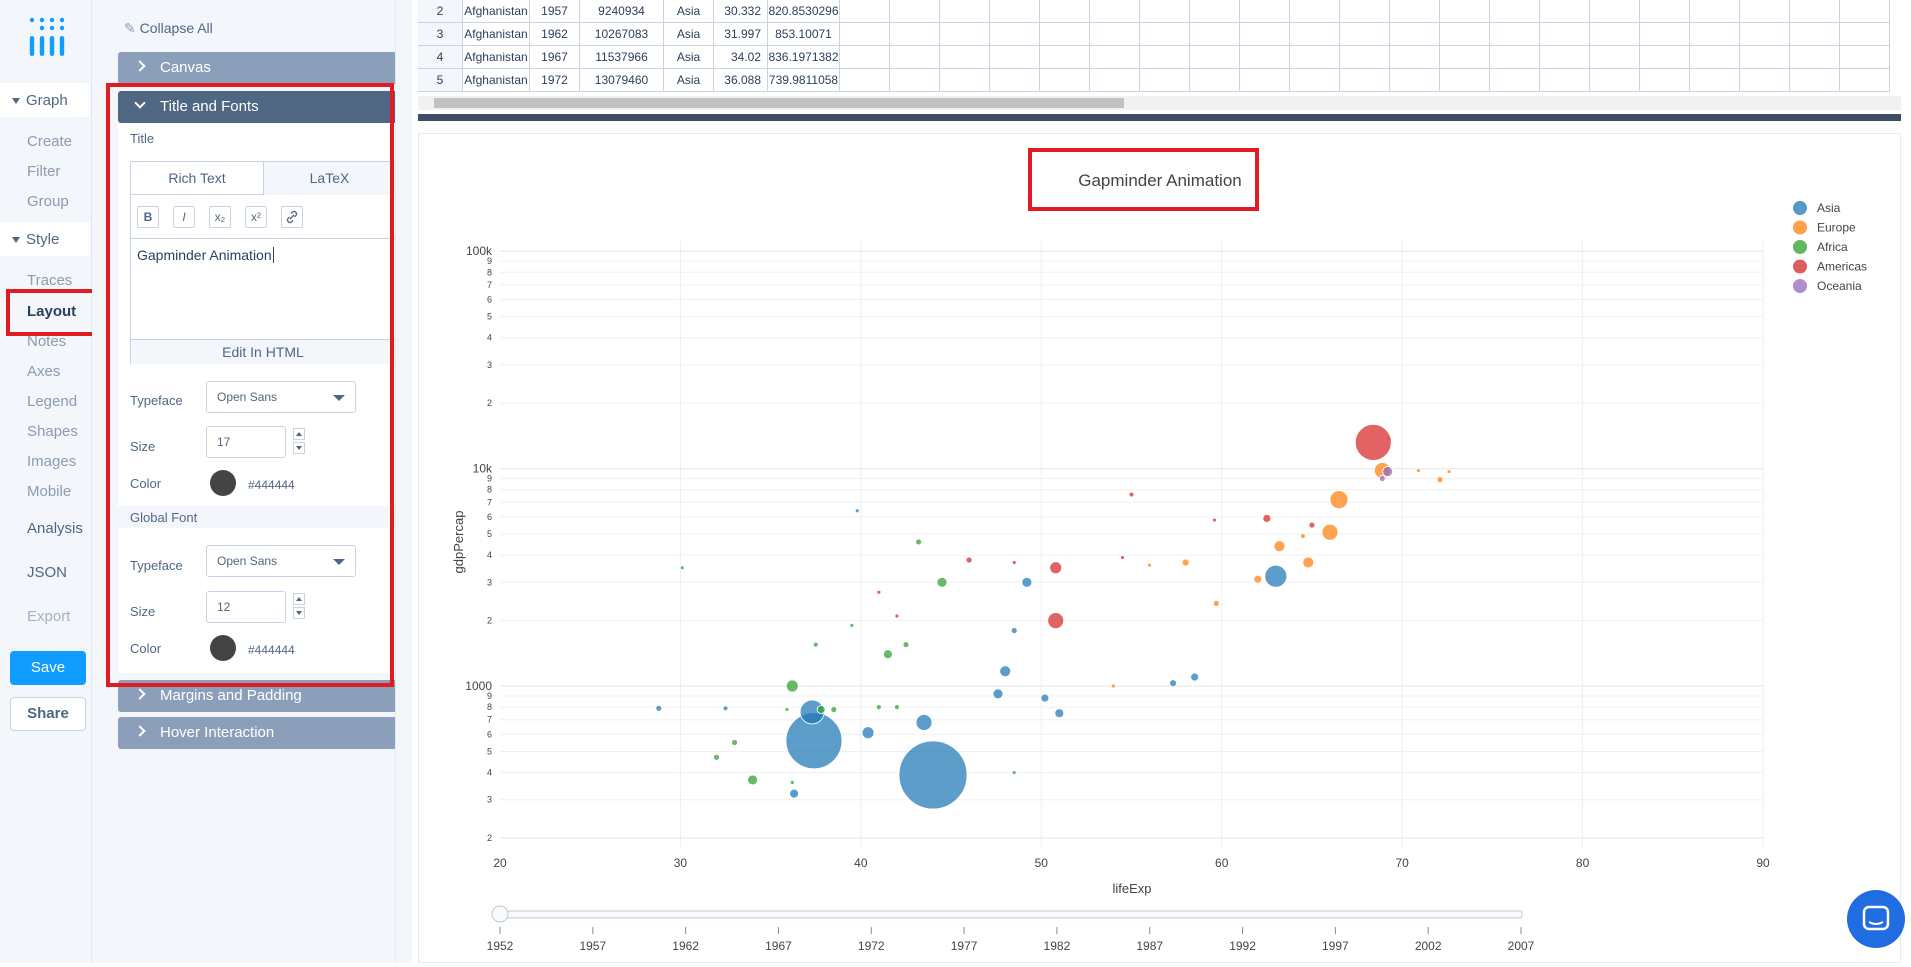 The height and width of the screenshot is (967, 1911). What do you see at coordinates (246, 442) in the screenshot?
I see `title-size-input: 17` at bounding box center [246, 442].